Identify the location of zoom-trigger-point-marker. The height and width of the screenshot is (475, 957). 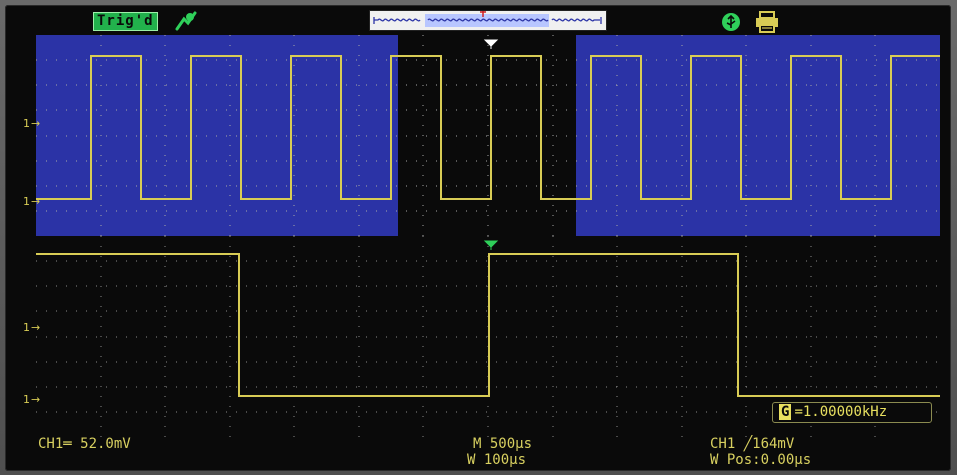
(491, 245).